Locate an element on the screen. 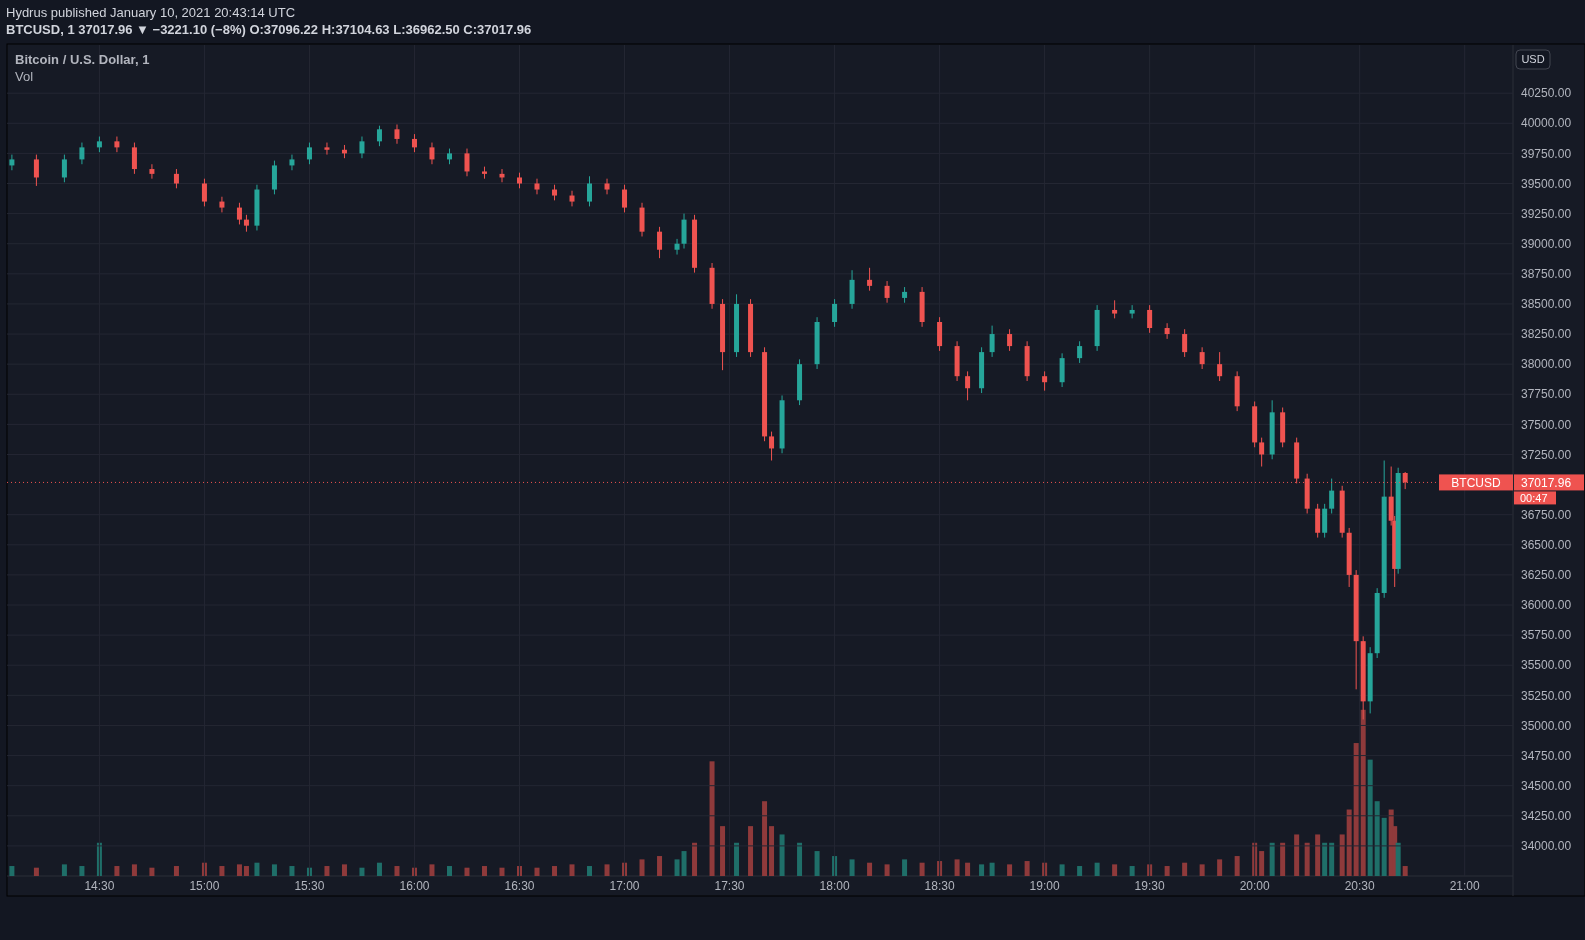 This screenshot has height=940, width=1585. y-tick-label: 39750.00 is located at coordinates (1546, 153).